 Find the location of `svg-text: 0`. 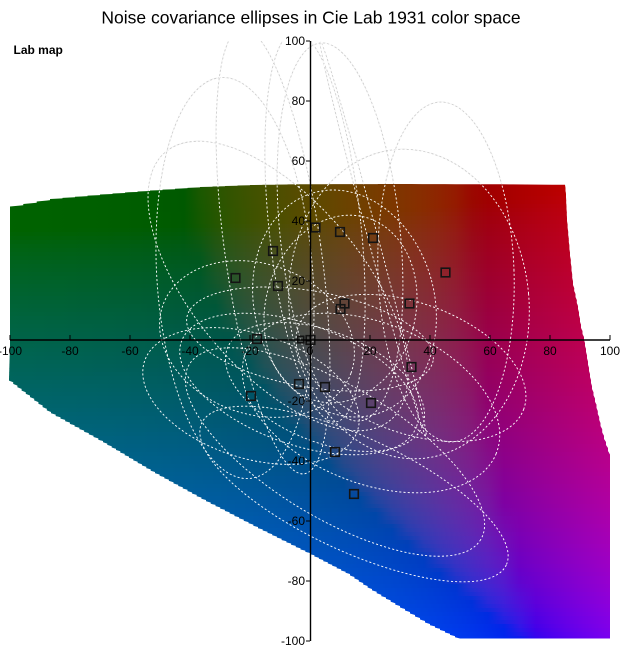

svg-text: 0 is located at coordinates (310, 351).